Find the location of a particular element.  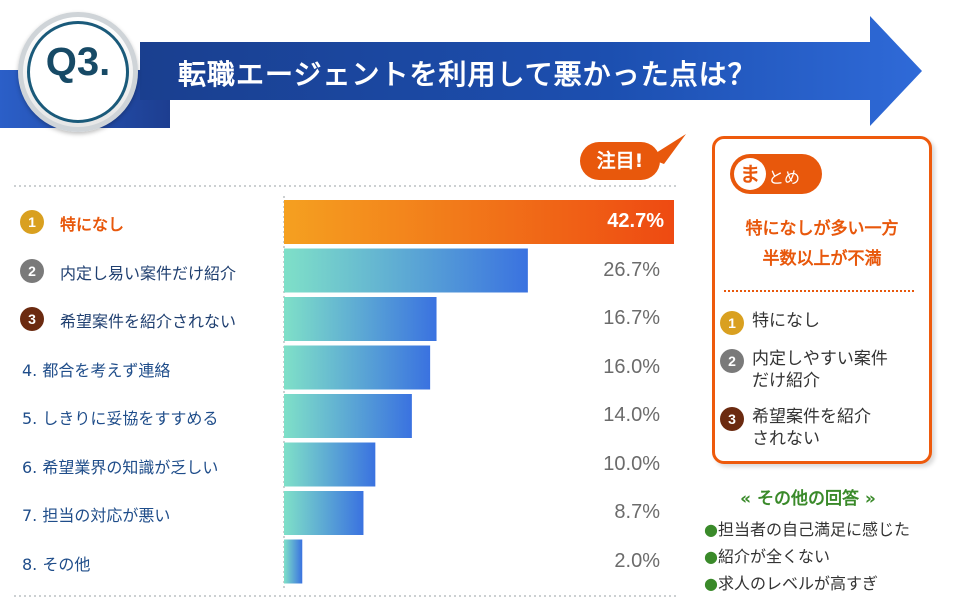

value-label: 16.0% is located at coordinates (631, 366).